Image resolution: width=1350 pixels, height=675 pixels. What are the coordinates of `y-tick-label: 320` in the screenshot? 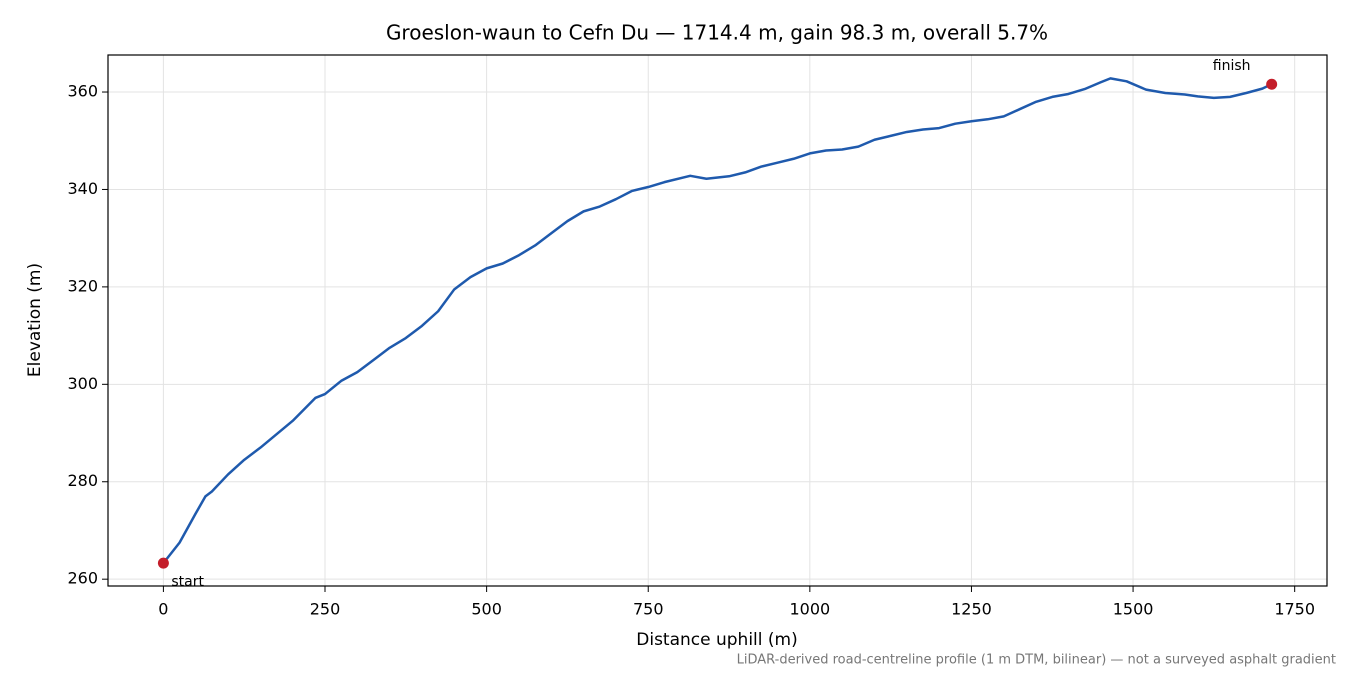 It's located at (82, 285).